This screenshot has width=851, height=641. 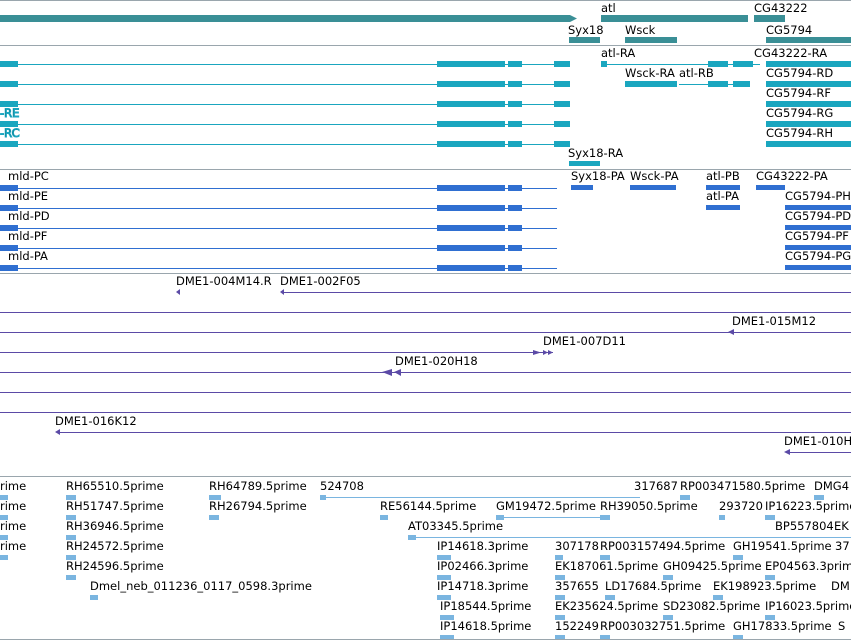 I want to click on est-label: 37, so click(x=842, y=546).